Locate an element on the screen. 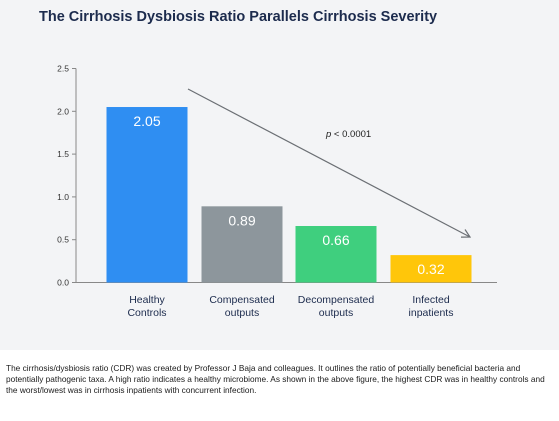 The height and width of the screenshot is (421, 559). y-tick-label: 2.5 is located at coordinates (63, 69).